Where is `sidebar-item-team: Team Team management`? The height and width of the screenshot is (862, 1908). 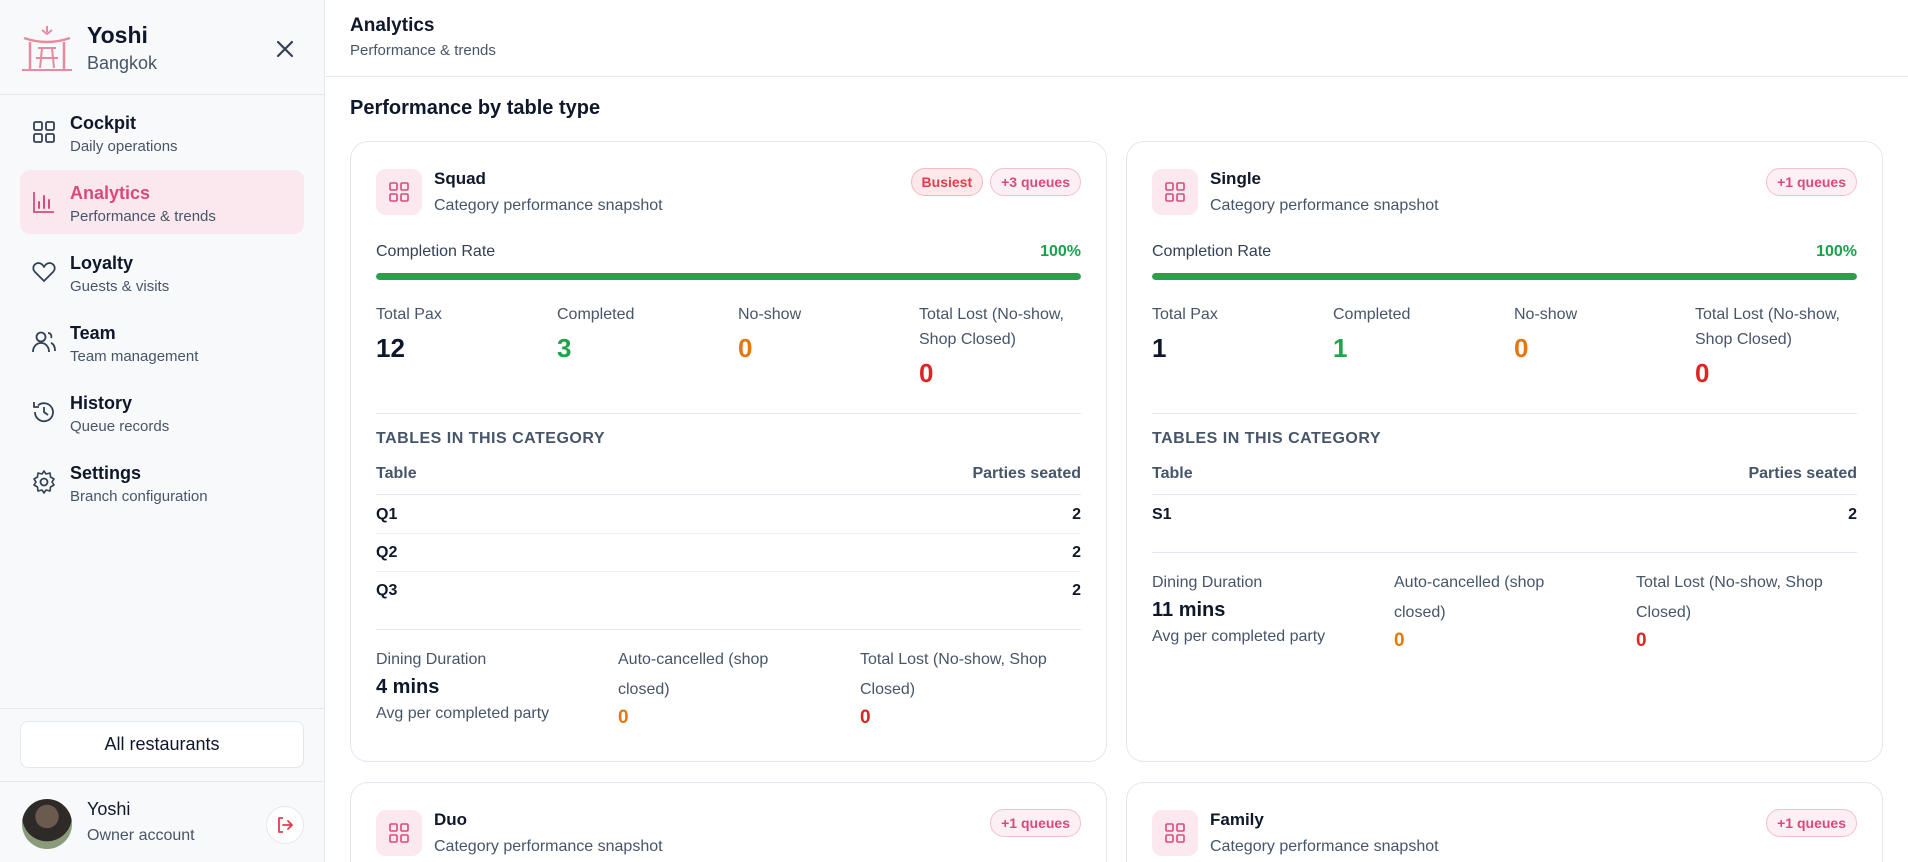
sidebar-item-team: Team Team management is located at coordinates (162, 342).